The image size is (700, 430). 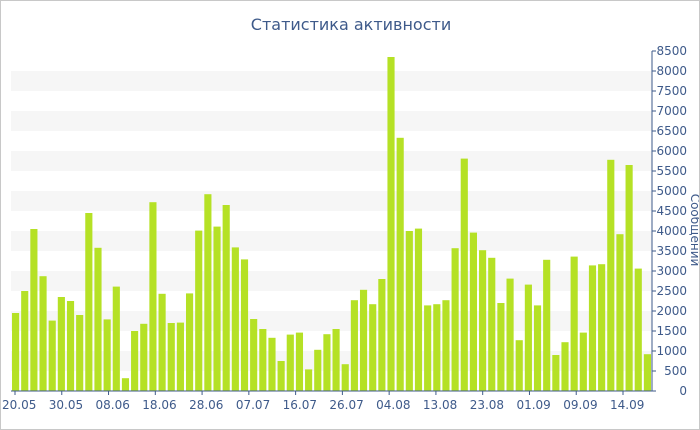 What do you see at coordinates (487, 405) in the screenshot?
I see `x-tick-label: 23.08` at bounding box center [487, 405].